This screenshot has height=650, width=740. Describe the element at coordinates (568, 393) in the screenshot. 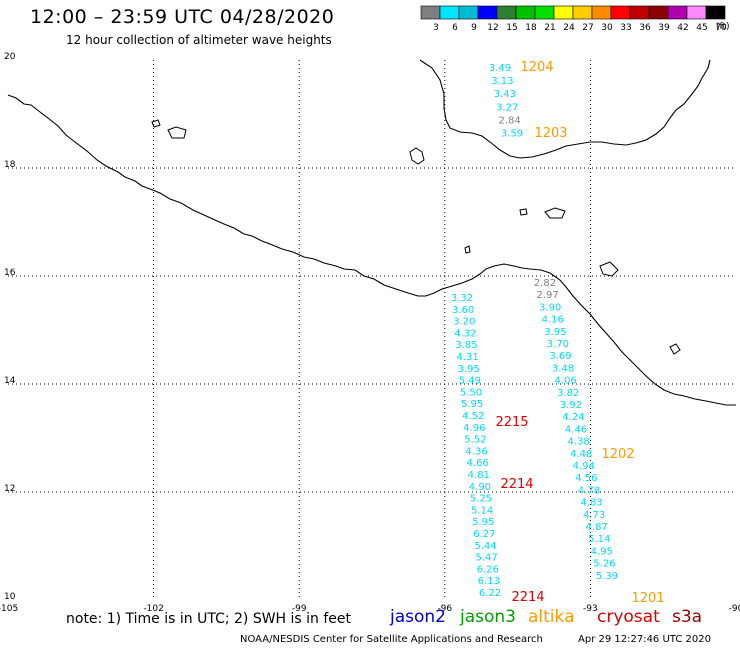

I see `wave-height-value: 3.82` at that location.